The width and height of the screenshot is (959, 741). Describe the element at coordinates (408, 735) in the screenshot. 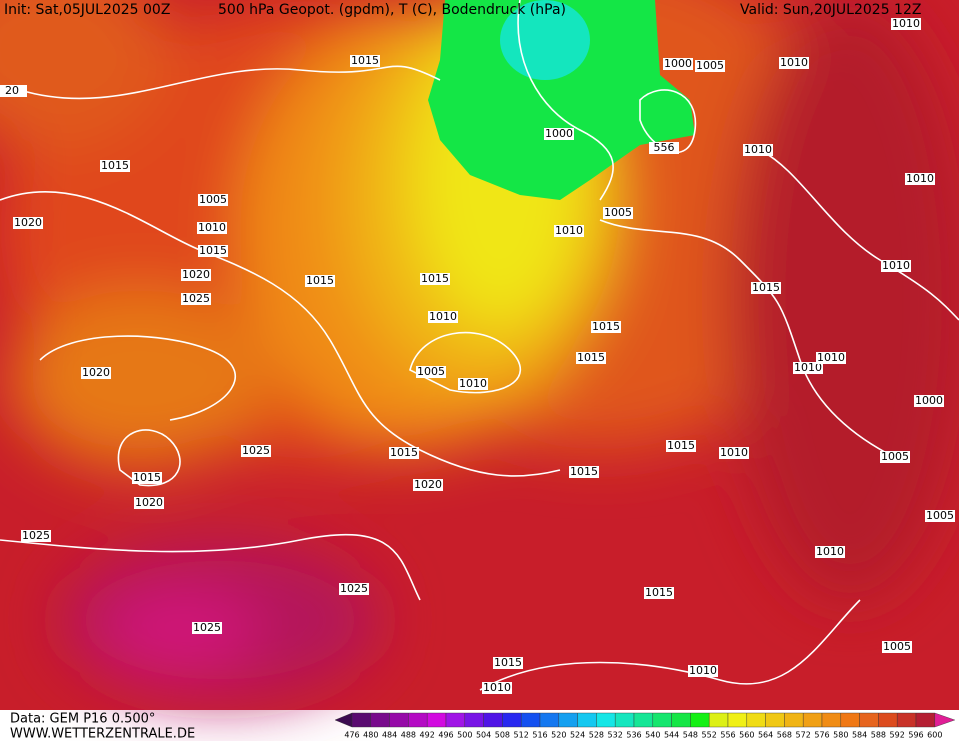

I see `colorbar-label: 488` at that location.